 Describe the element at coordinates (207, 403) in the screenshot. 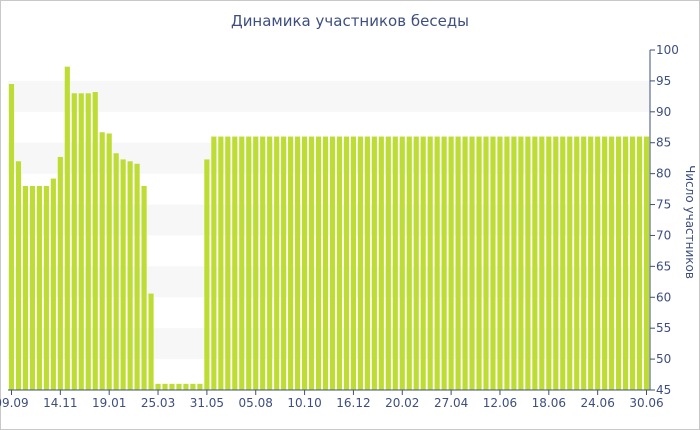

I see `x-tick-label: 31.05` at that location.